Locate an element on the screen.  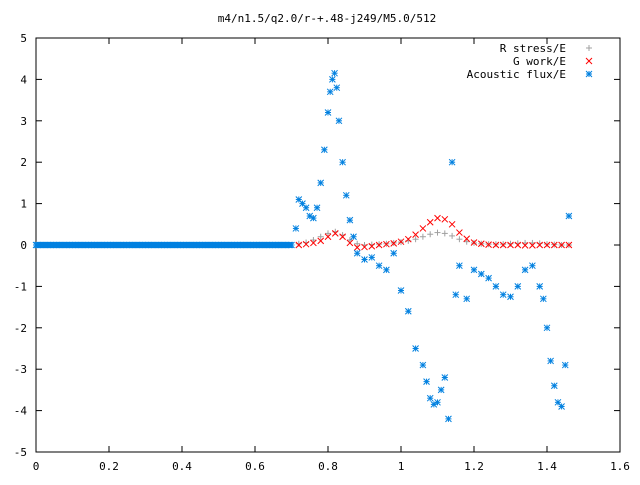
chart-title: m4/n1.5/q2.0/r-+.48-j249/M5.0/512 is located at coordinates (327, 18).